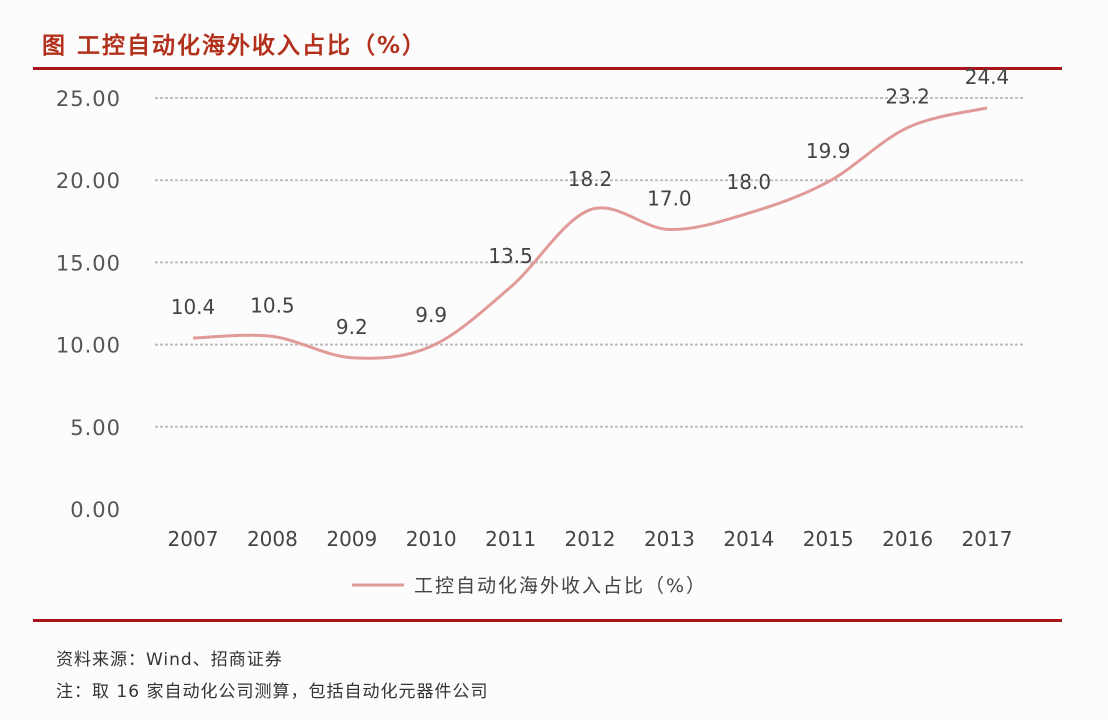 The height and width of the screenshot is (720, 1108). What do you see at coordinates (88, 346) in the screenshot?
I see `y-tick-label: 10.00` at bounding box center [88, 346].